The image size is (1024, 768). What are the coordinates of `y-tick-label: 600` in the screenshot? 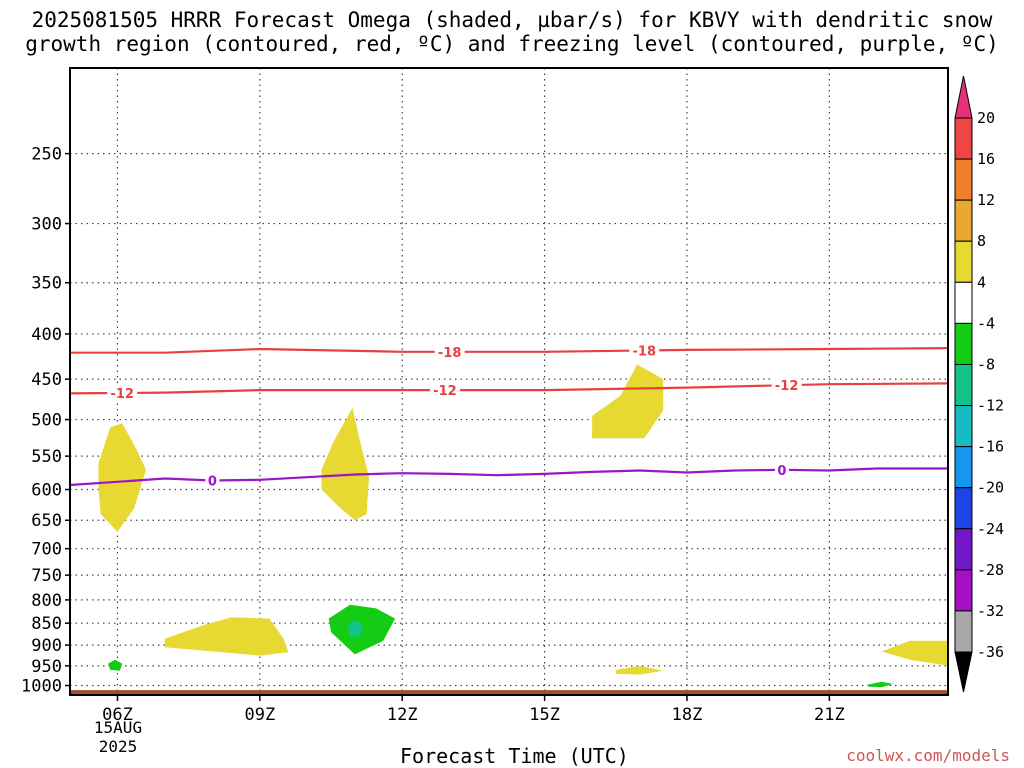 It's located at (46, 491).